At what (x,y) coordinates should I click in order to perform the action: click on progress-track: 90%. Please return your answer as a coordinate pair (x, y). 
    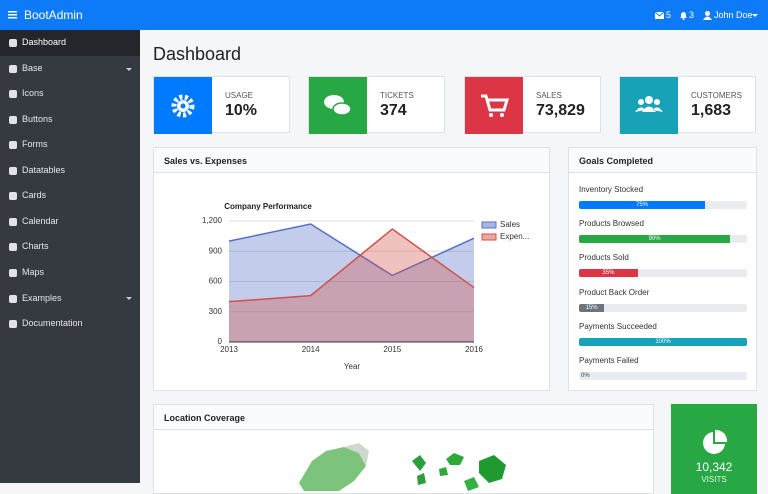
    Looking at the image, I should click on (663, 239).